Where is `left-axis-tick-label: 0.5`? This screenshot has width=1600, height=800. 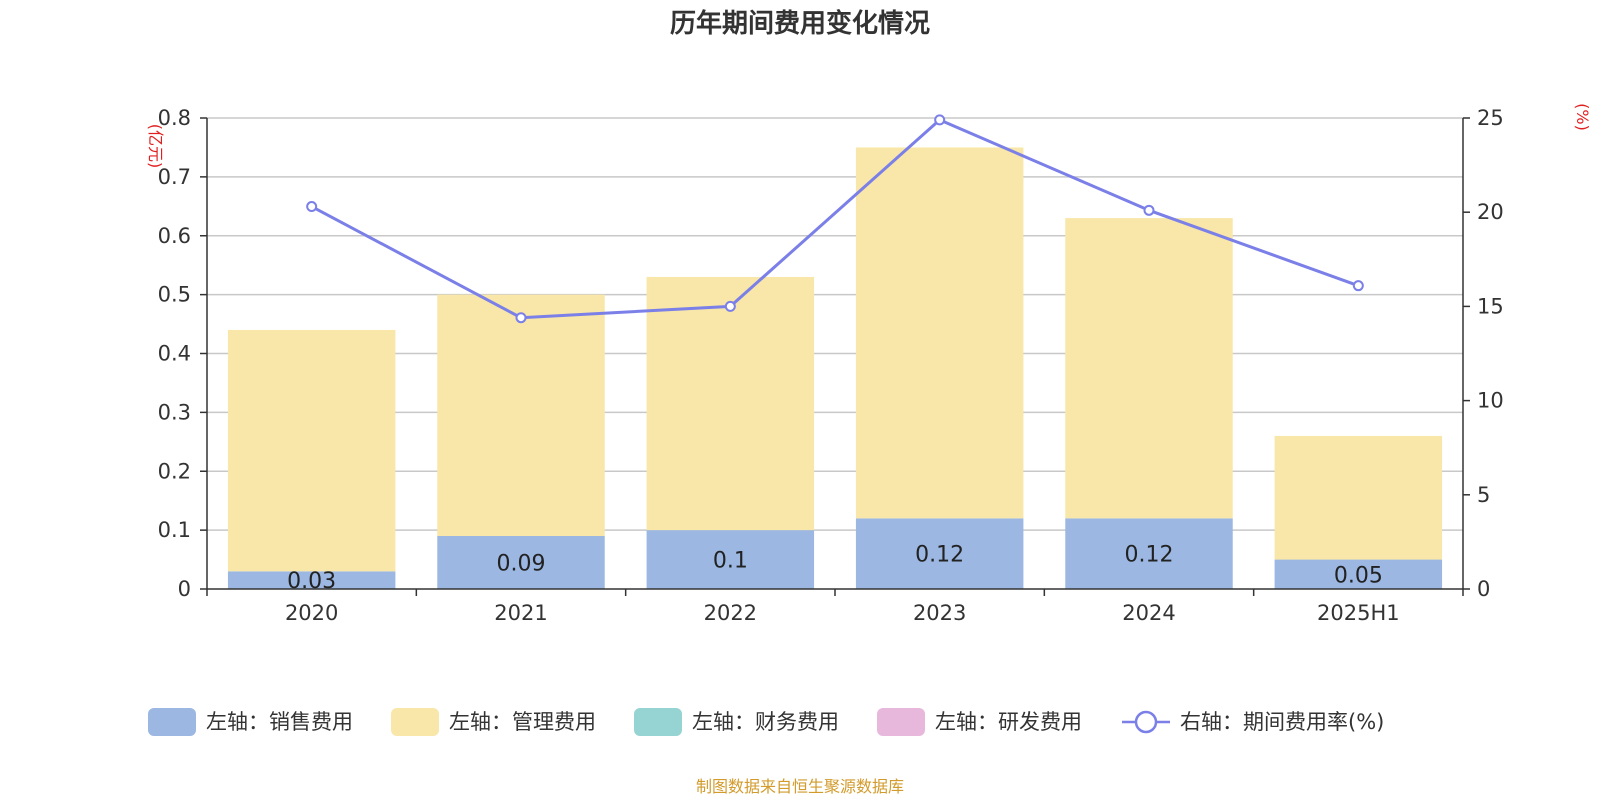 left-axis-tick-label: 0.5 is located at coordinates (174, 295).